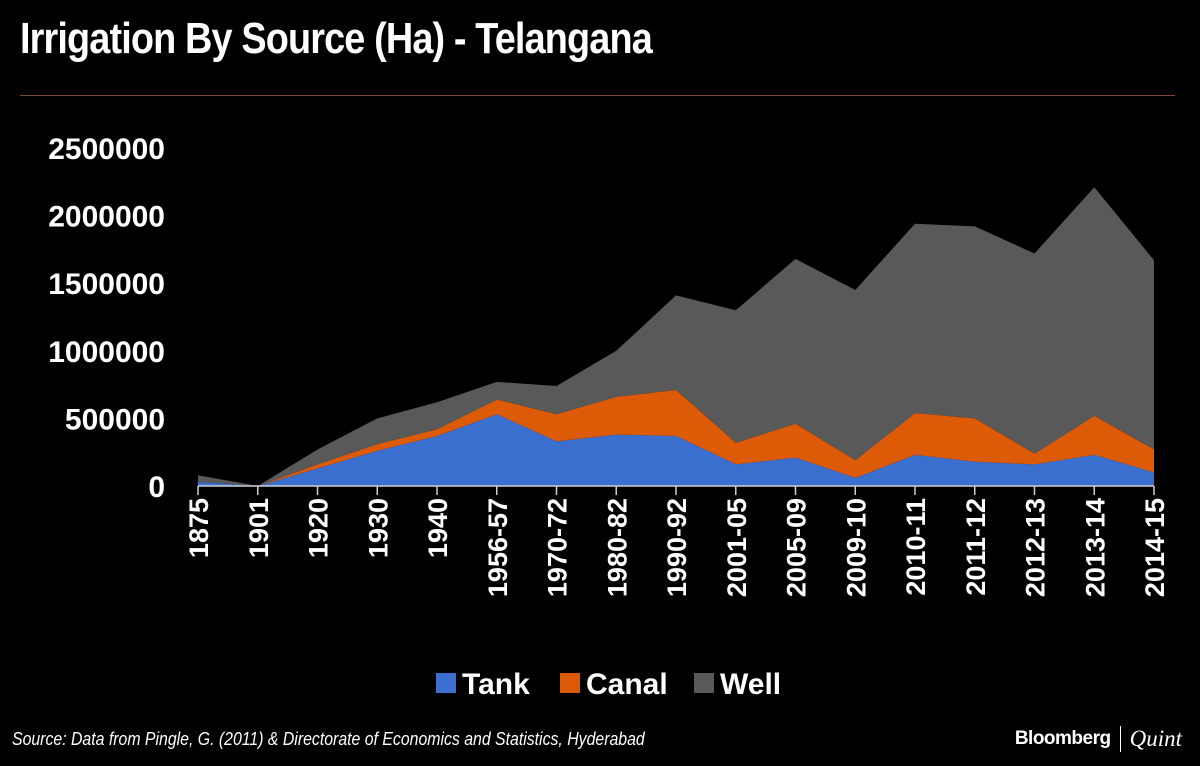 This screenshot has width=1200, height=766. Describe the element at coordinates (199, 528) in the screenshot. I see `x-tick-label: 1875` at that location.